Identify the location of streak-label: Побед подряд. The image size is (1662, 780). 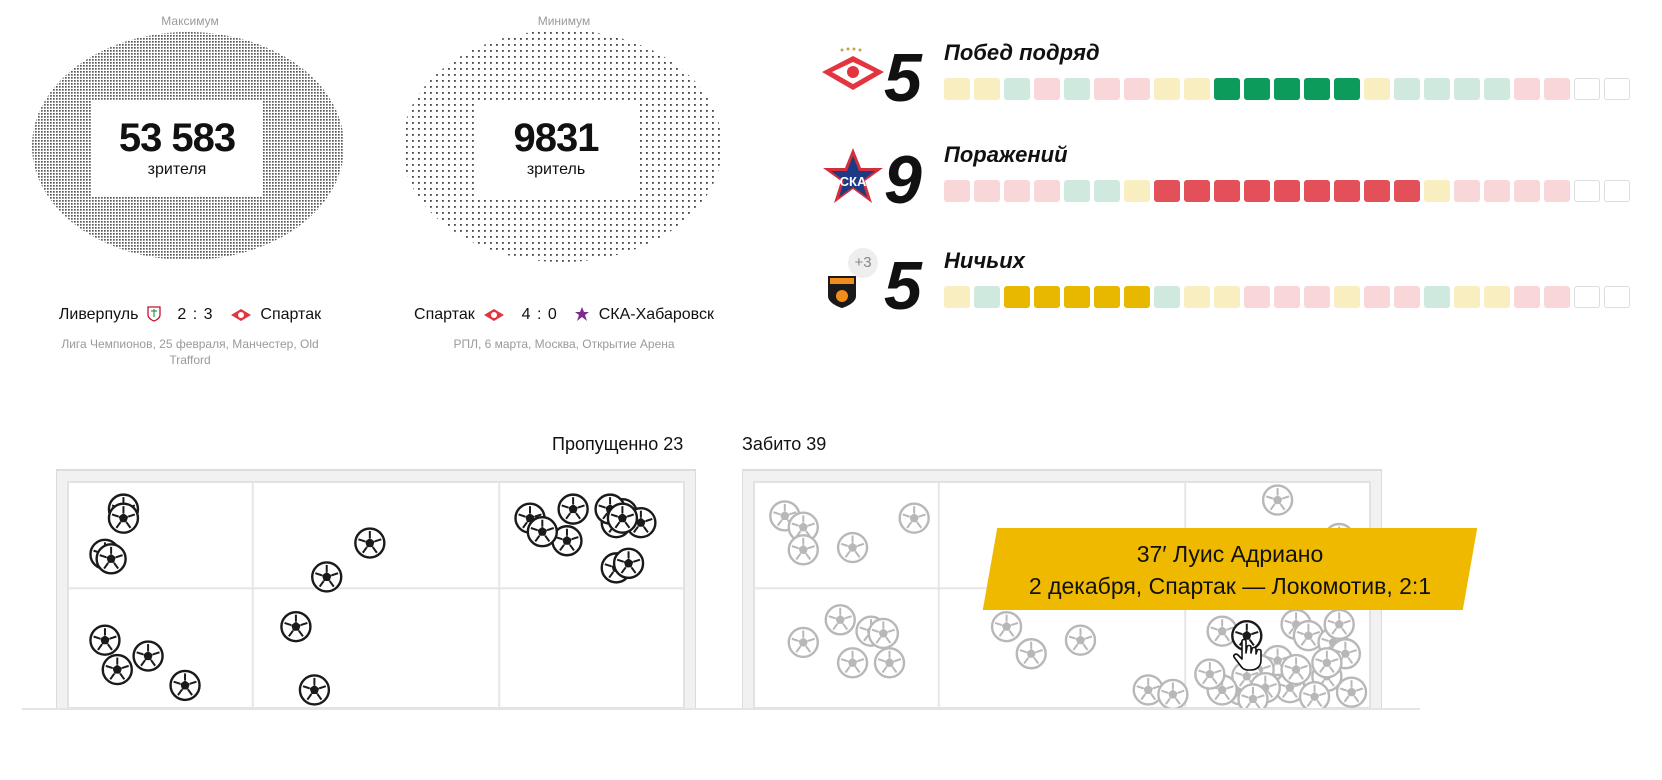
(1022, 52).